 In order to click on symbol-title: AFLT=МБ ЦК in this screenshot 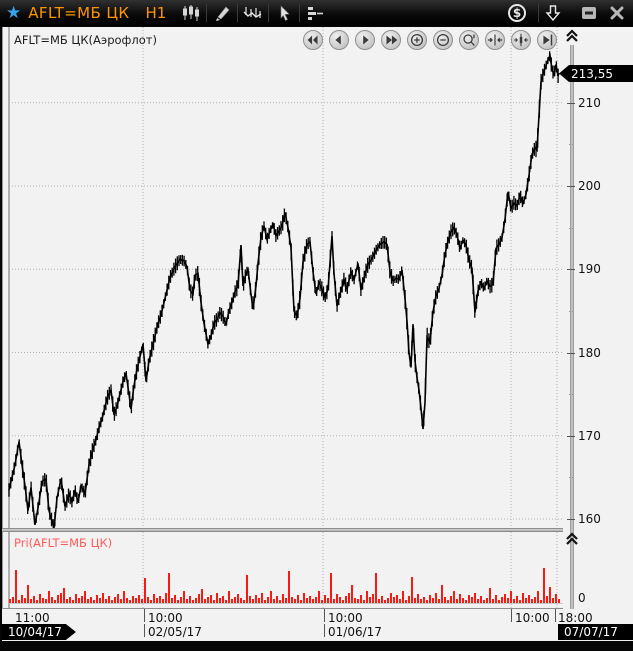, I will do `click(79, 13)`.